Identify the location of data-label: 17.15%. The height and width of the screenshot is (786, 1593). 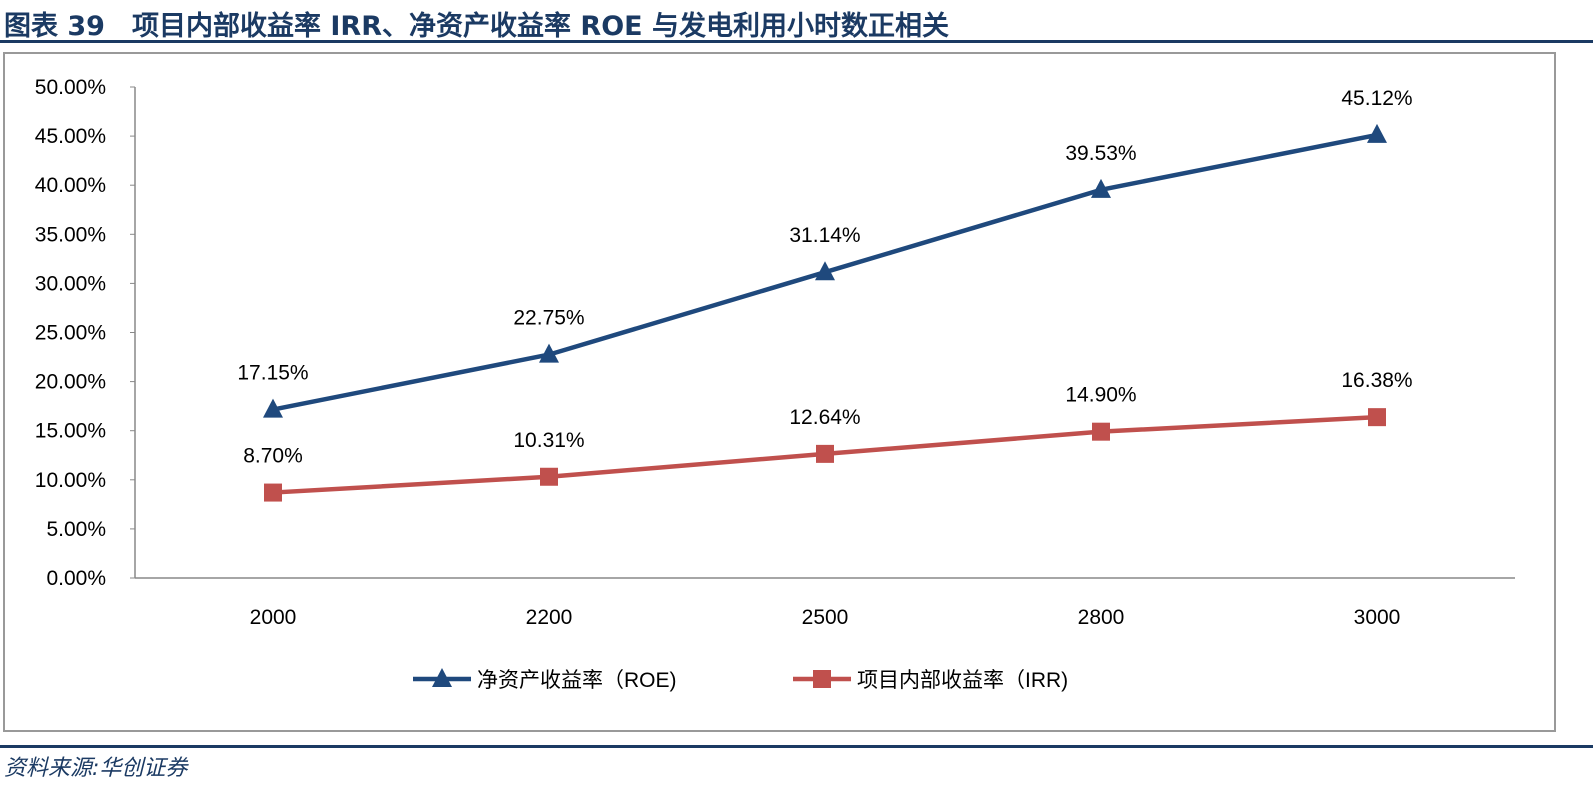
(272, 373).